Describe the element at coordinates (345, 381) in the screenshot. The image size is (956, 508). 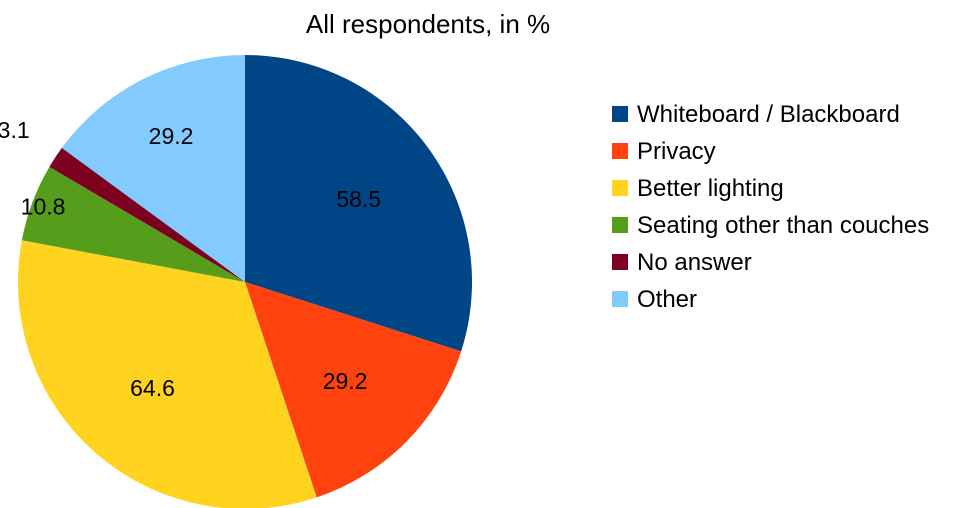
I see `slice-label-privacy: 29.2` at that location.